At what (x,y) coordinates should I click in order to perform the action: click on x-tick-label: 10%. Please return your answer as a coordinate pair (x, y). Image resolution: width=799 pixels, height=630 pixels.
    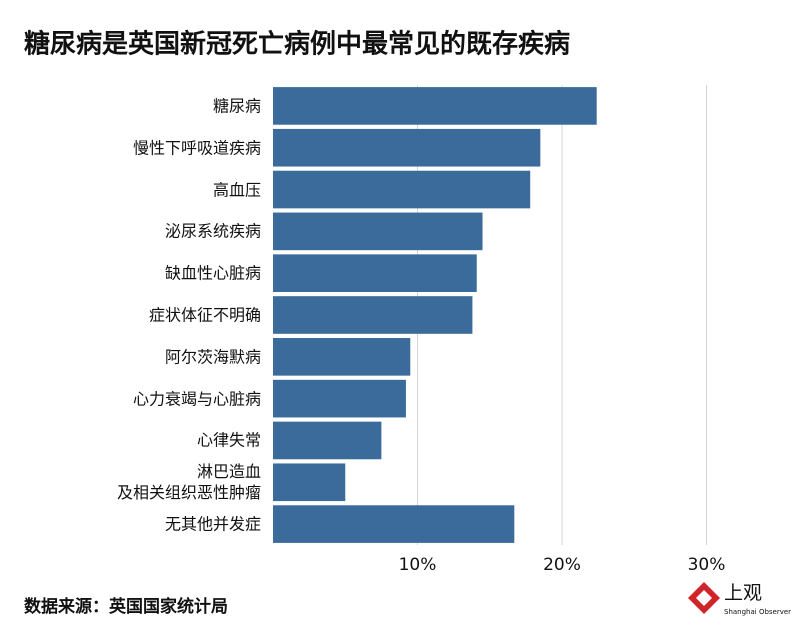
    Looking at the image, I should click on (418, 565).